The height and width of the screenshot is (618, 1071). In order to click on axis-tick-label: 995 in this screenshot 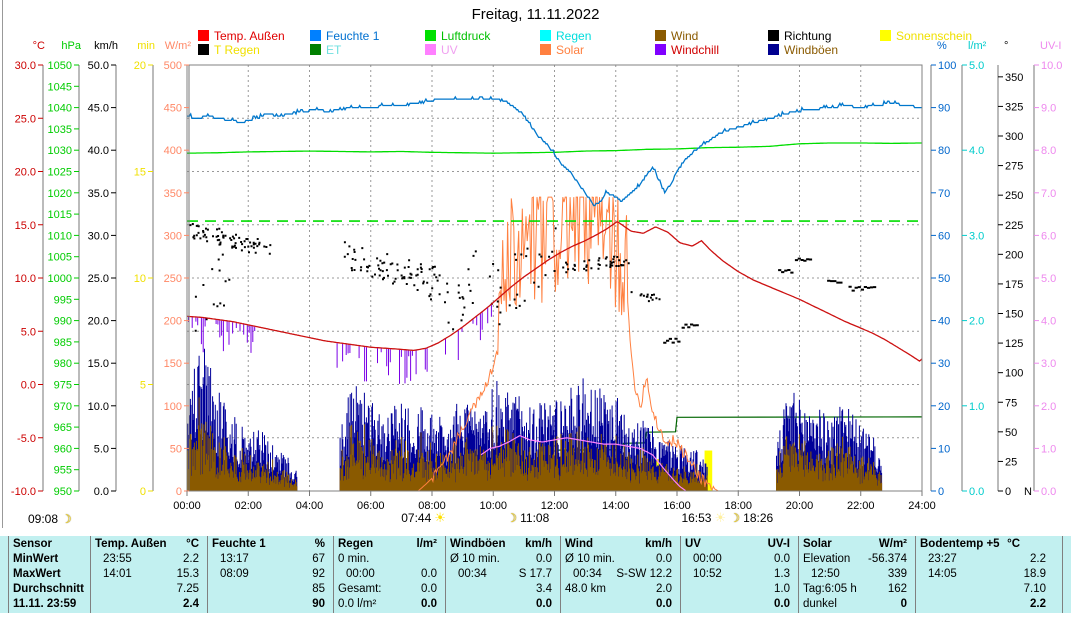, I will do `click(63, 300)`.